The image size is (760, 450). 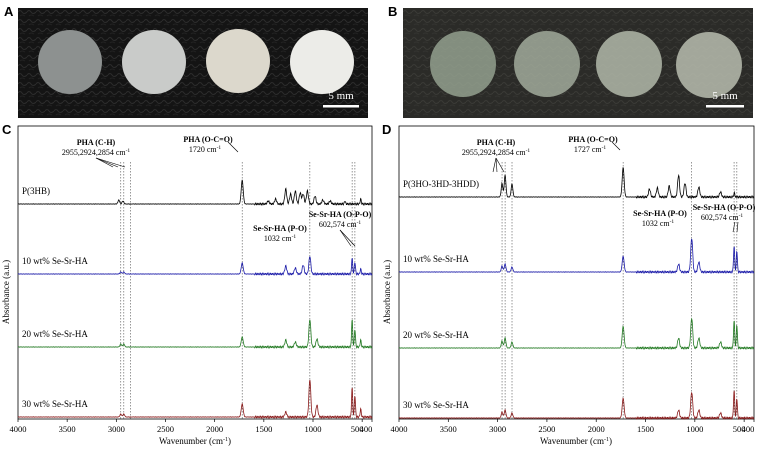 What do you see at coordinates (9, 11) in the screenshot?
I see `panel-letter-a: A` at bounding box center [9, 11].